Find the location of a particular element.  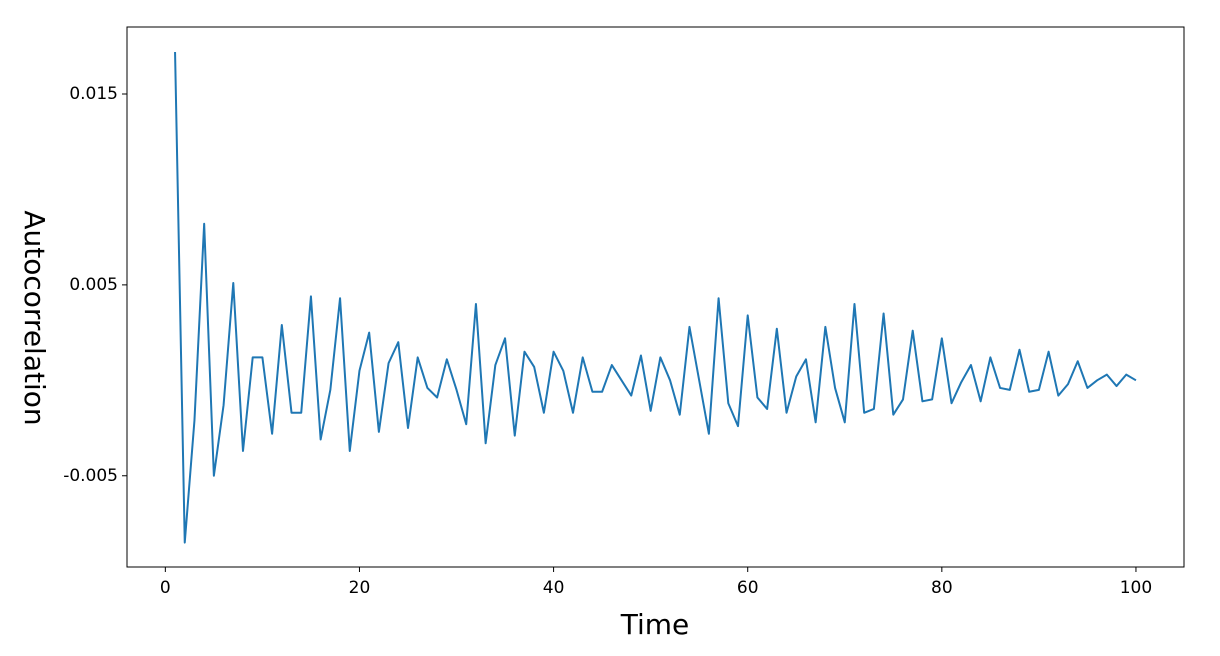

x-tick-label: 80 is located at coordinates (942, 588).